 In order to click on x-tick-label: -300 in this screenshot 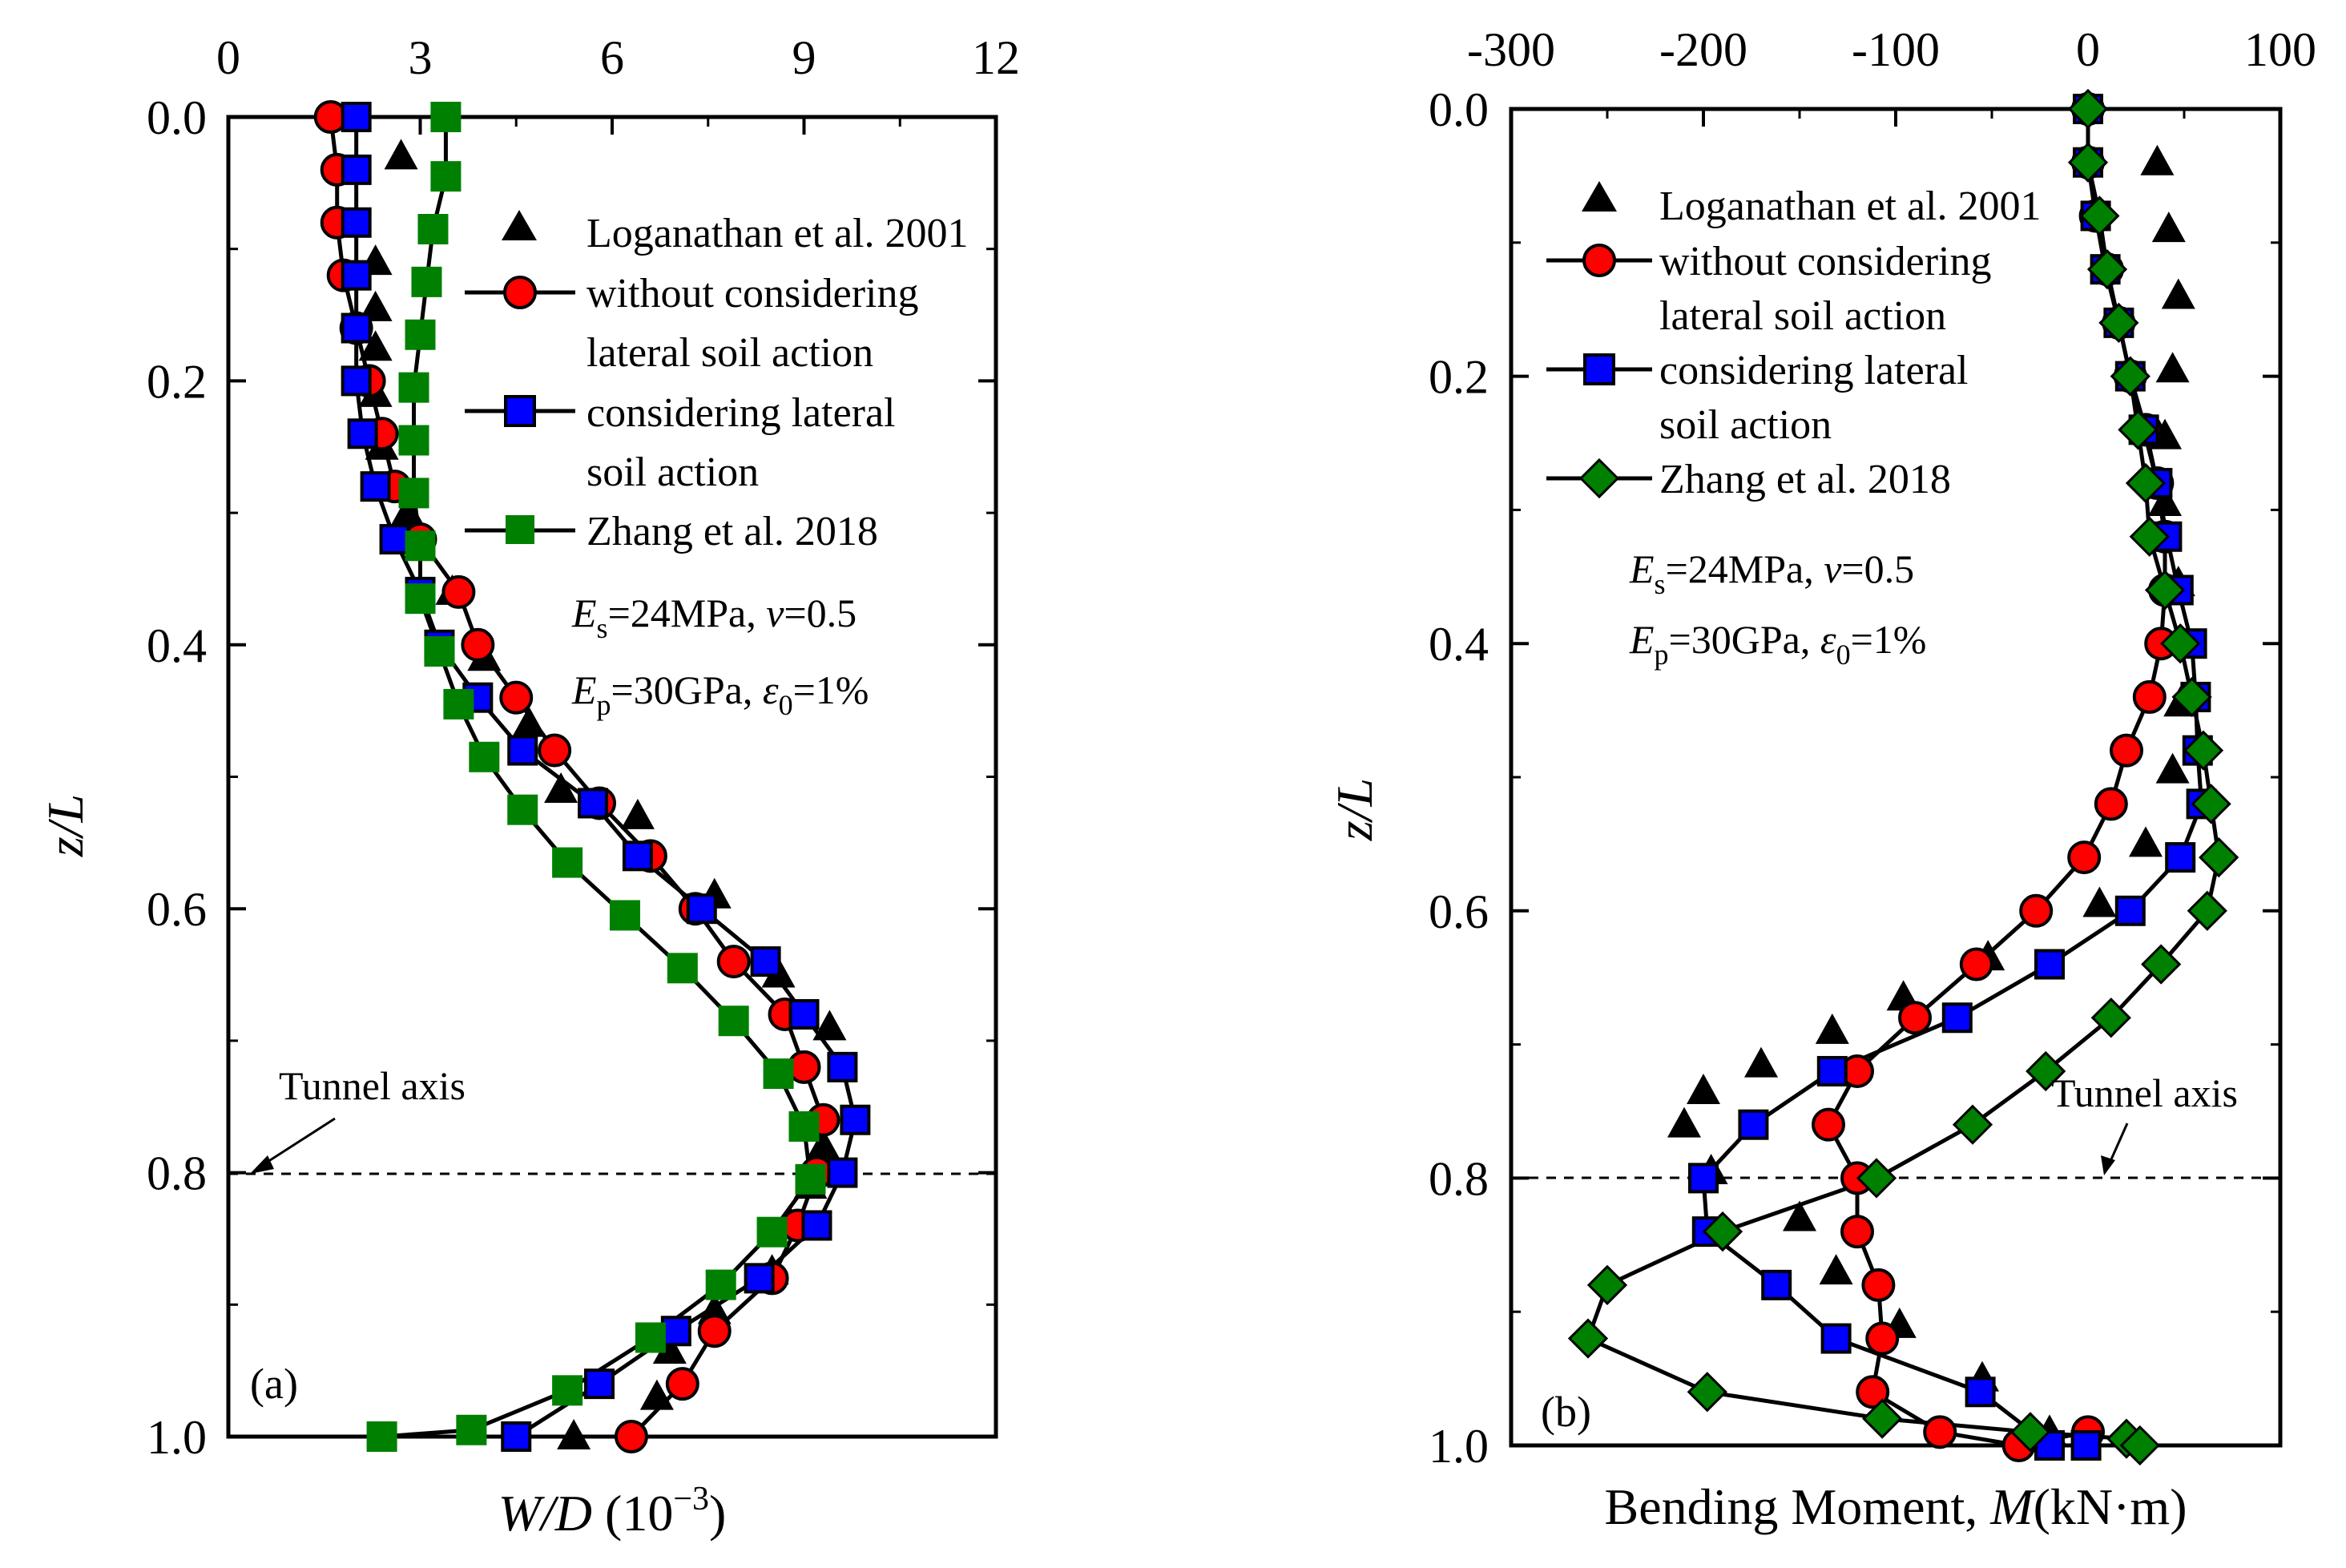, I will do `click(1511, 49)`.